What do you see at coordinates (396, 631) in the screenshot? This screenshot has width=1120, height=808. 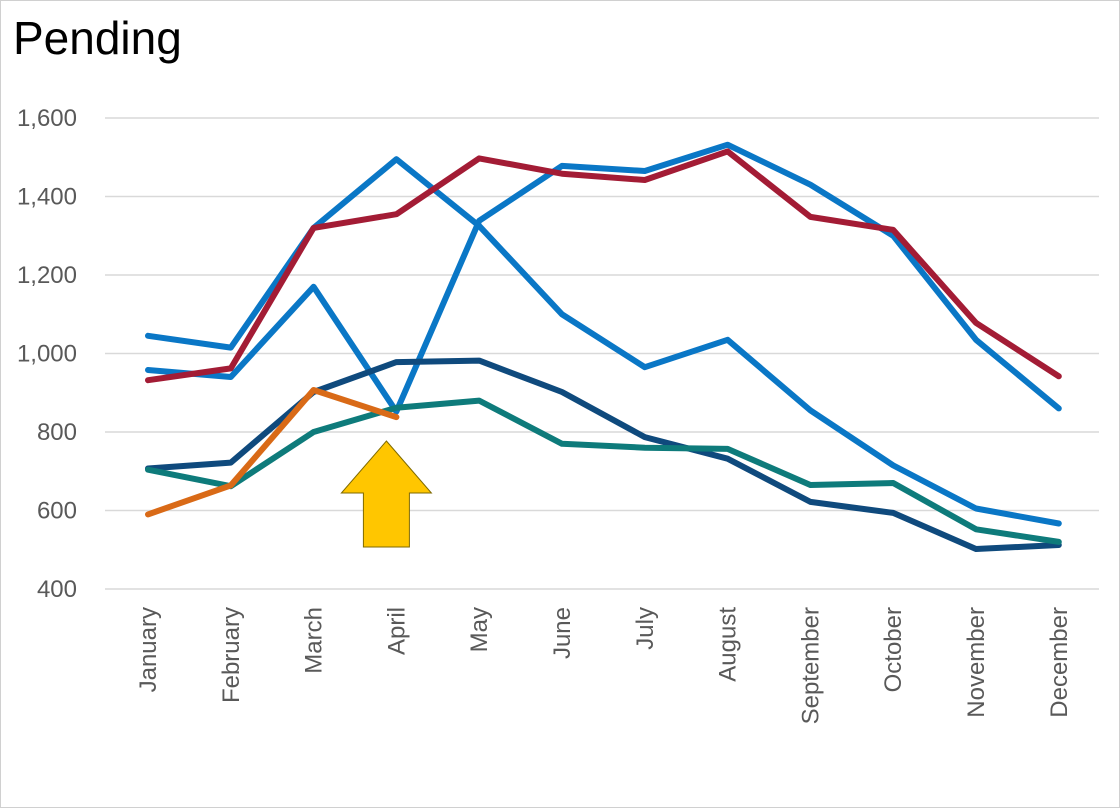 I see `x-tick-label: April` at bounding box center [396, 631].